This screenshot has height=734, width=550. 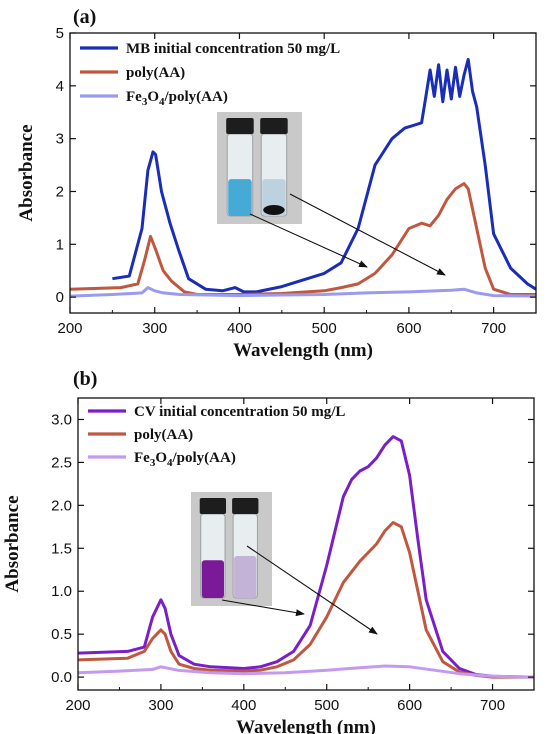 I want to click on magnetic-sediment, so click(x=274, y=210).